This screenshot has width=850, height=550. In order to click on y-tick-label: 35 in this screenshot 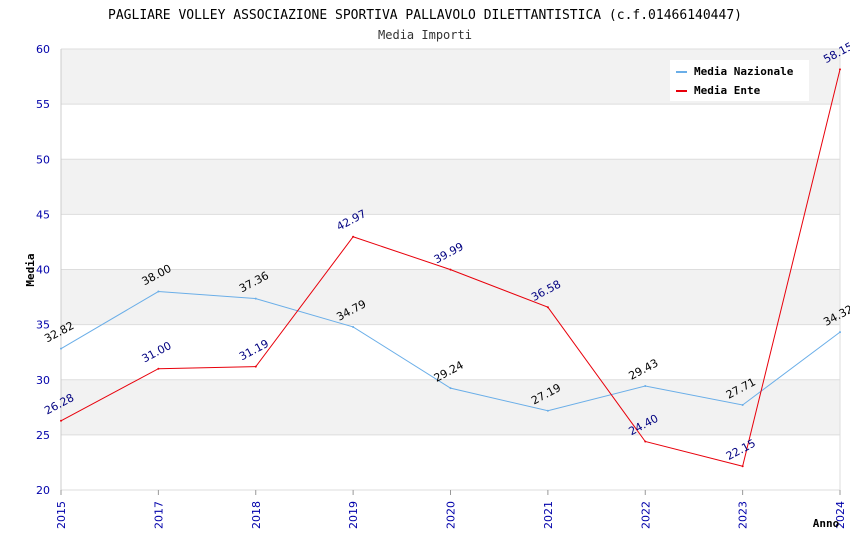, I will do `click(43, 325)`.